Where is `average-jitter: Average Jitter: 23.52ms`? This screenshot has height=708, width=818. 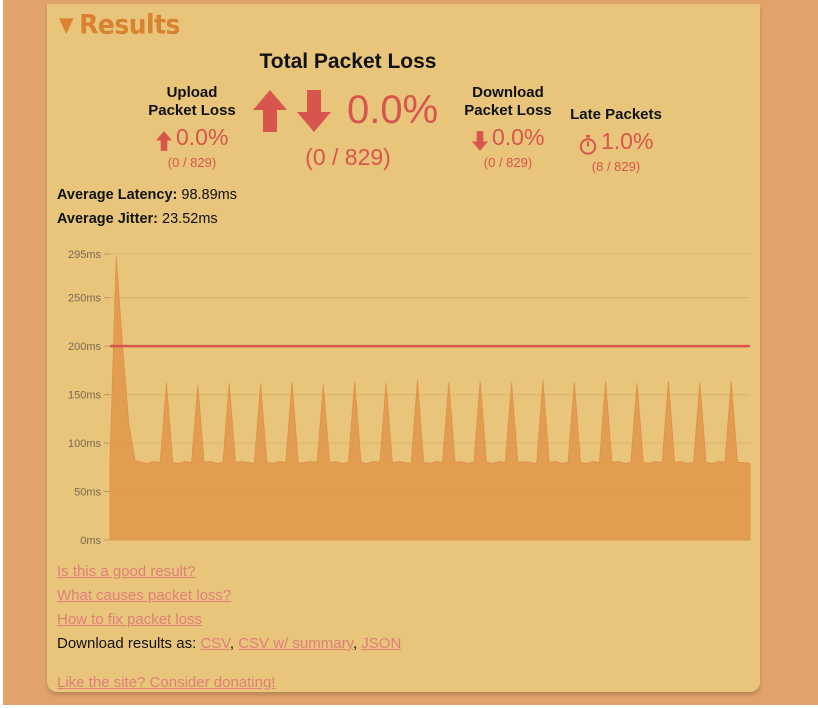 average-jitter: Average Jitter: 23.52ms is located at coordinates (137, 219).